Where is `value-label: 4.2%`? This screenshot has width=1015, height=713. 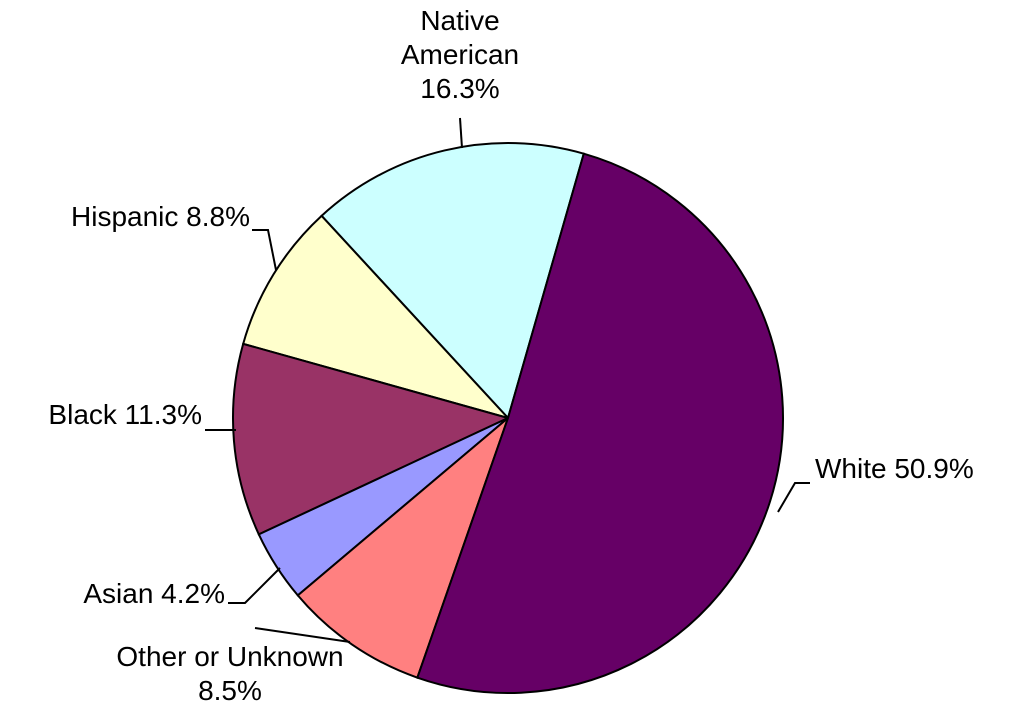
value-label: 4.2% is located at coordinates (193, 593).